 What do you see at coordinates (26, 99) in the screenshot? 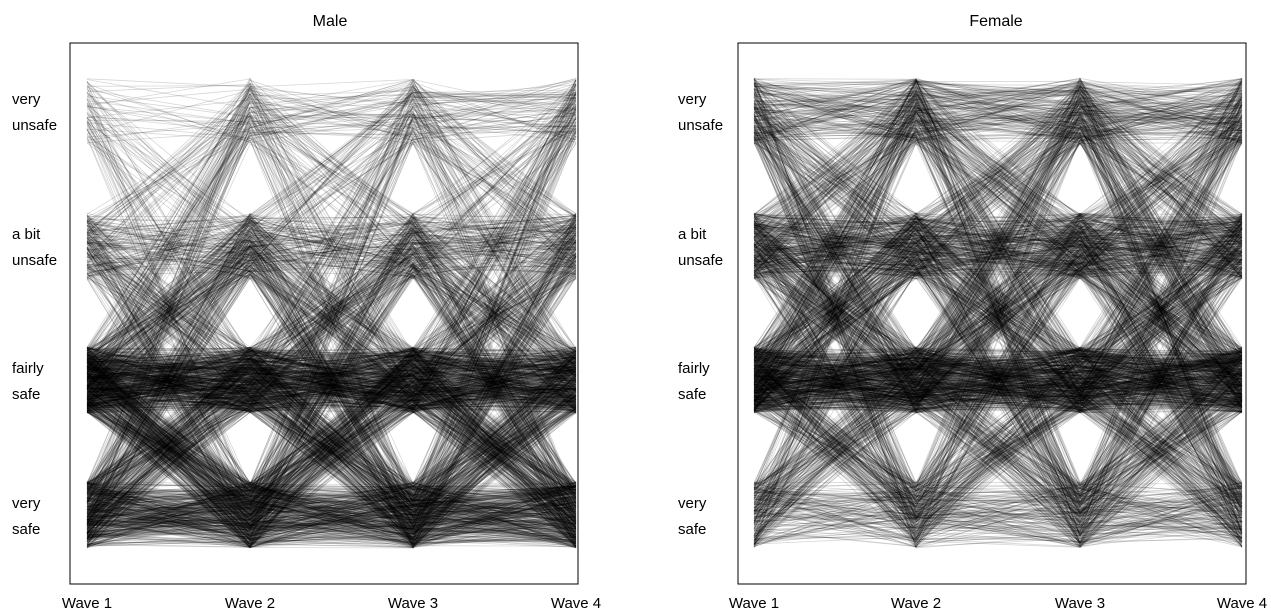
I see `y-tick-label: very` at bounding box center [26, 99].